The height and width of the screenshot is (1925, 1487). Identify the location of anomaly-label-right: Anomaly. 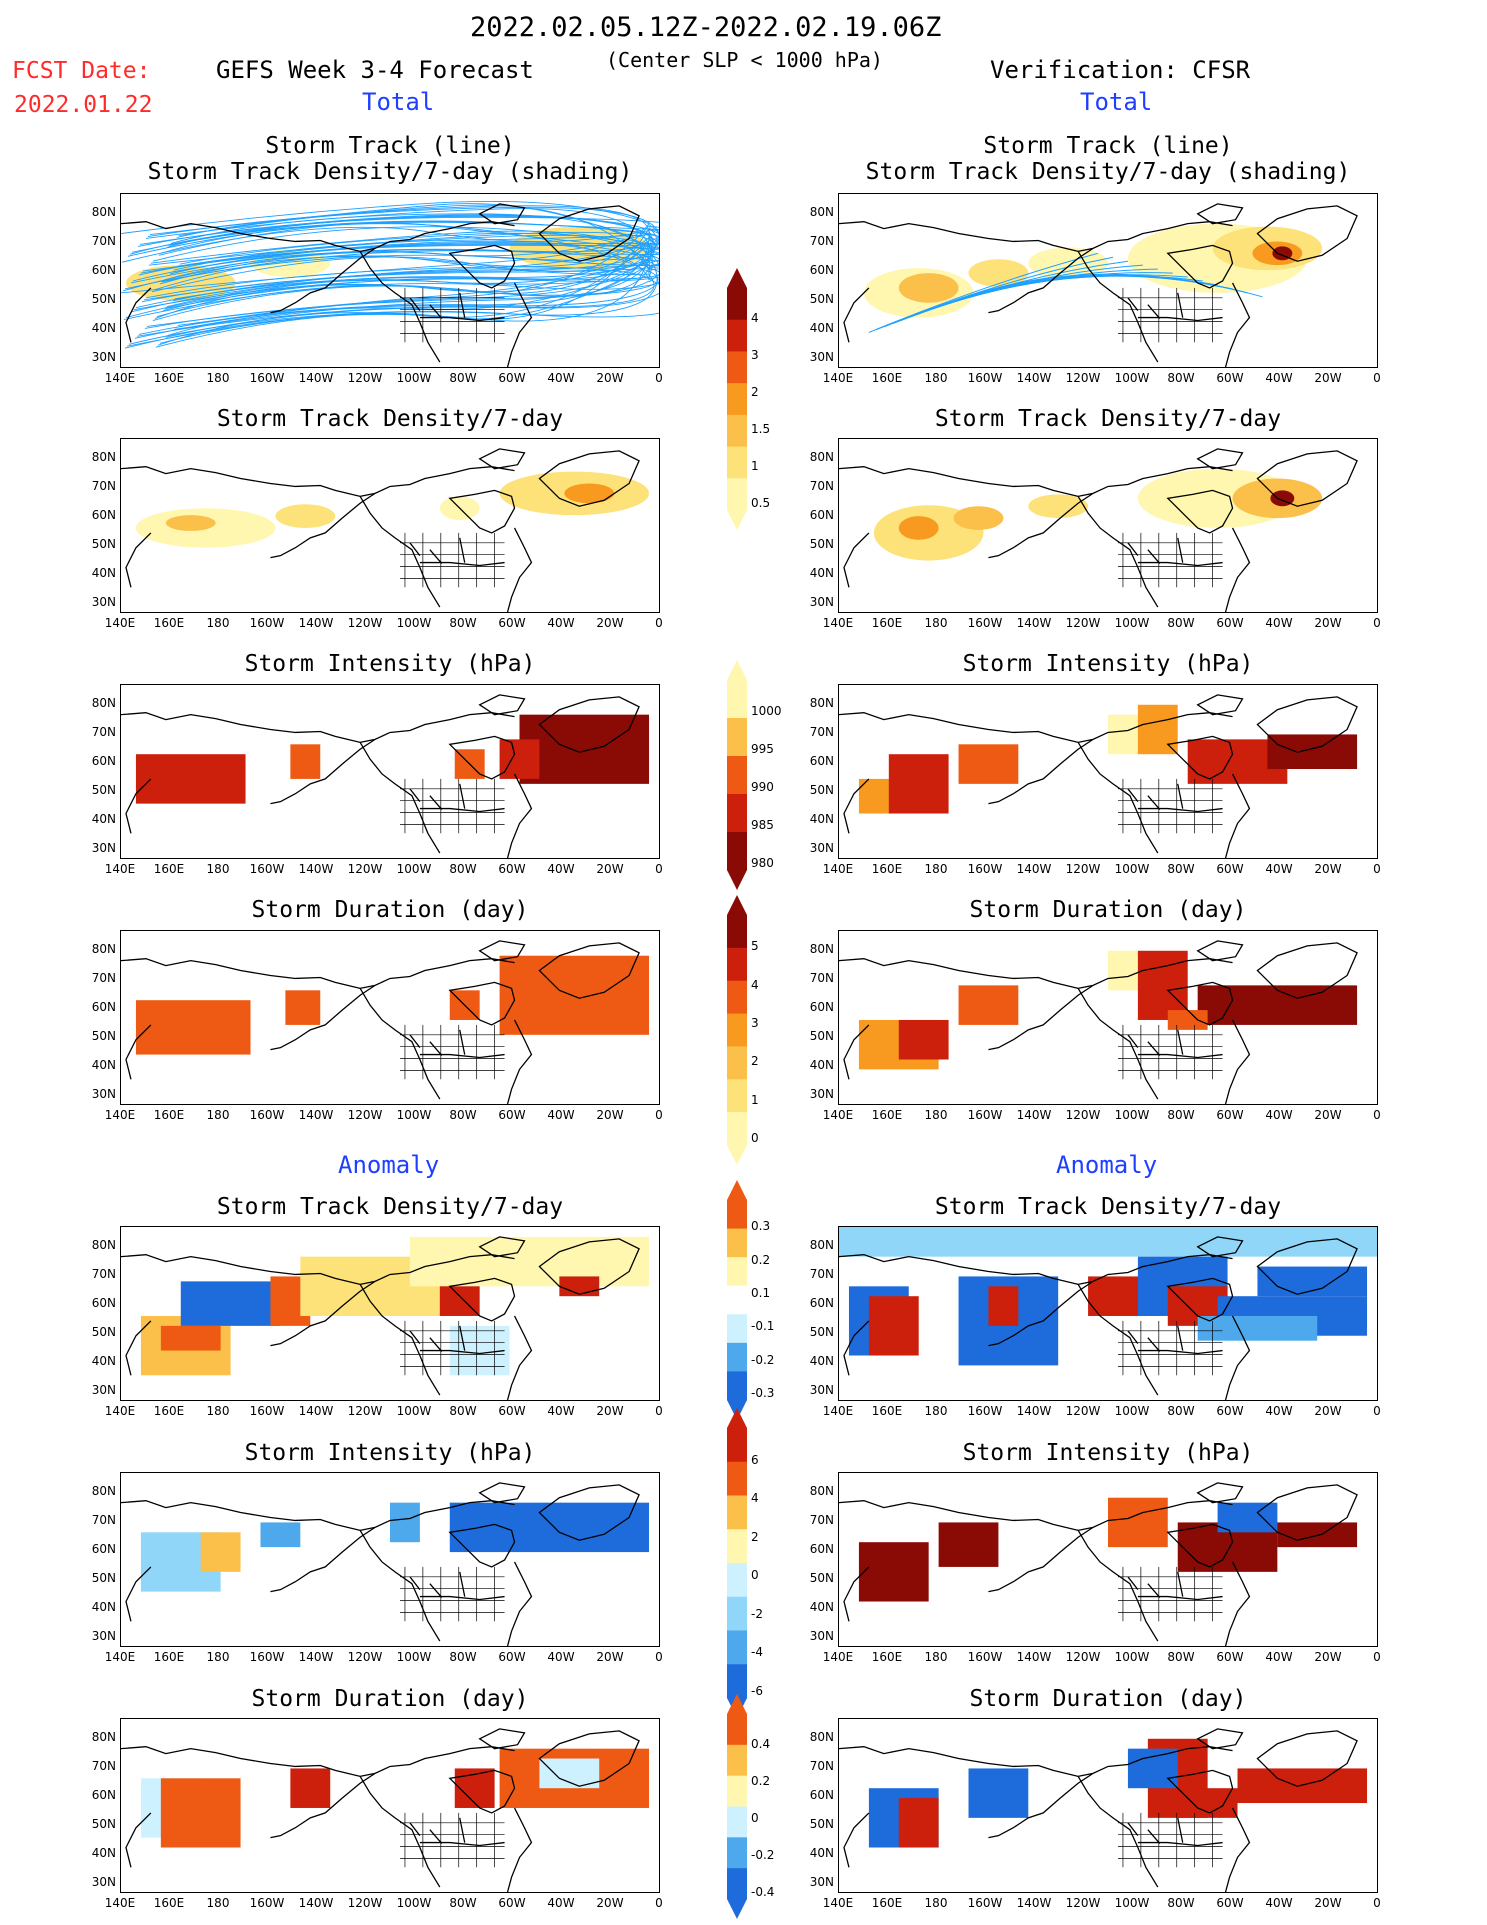
(1107, 1165).